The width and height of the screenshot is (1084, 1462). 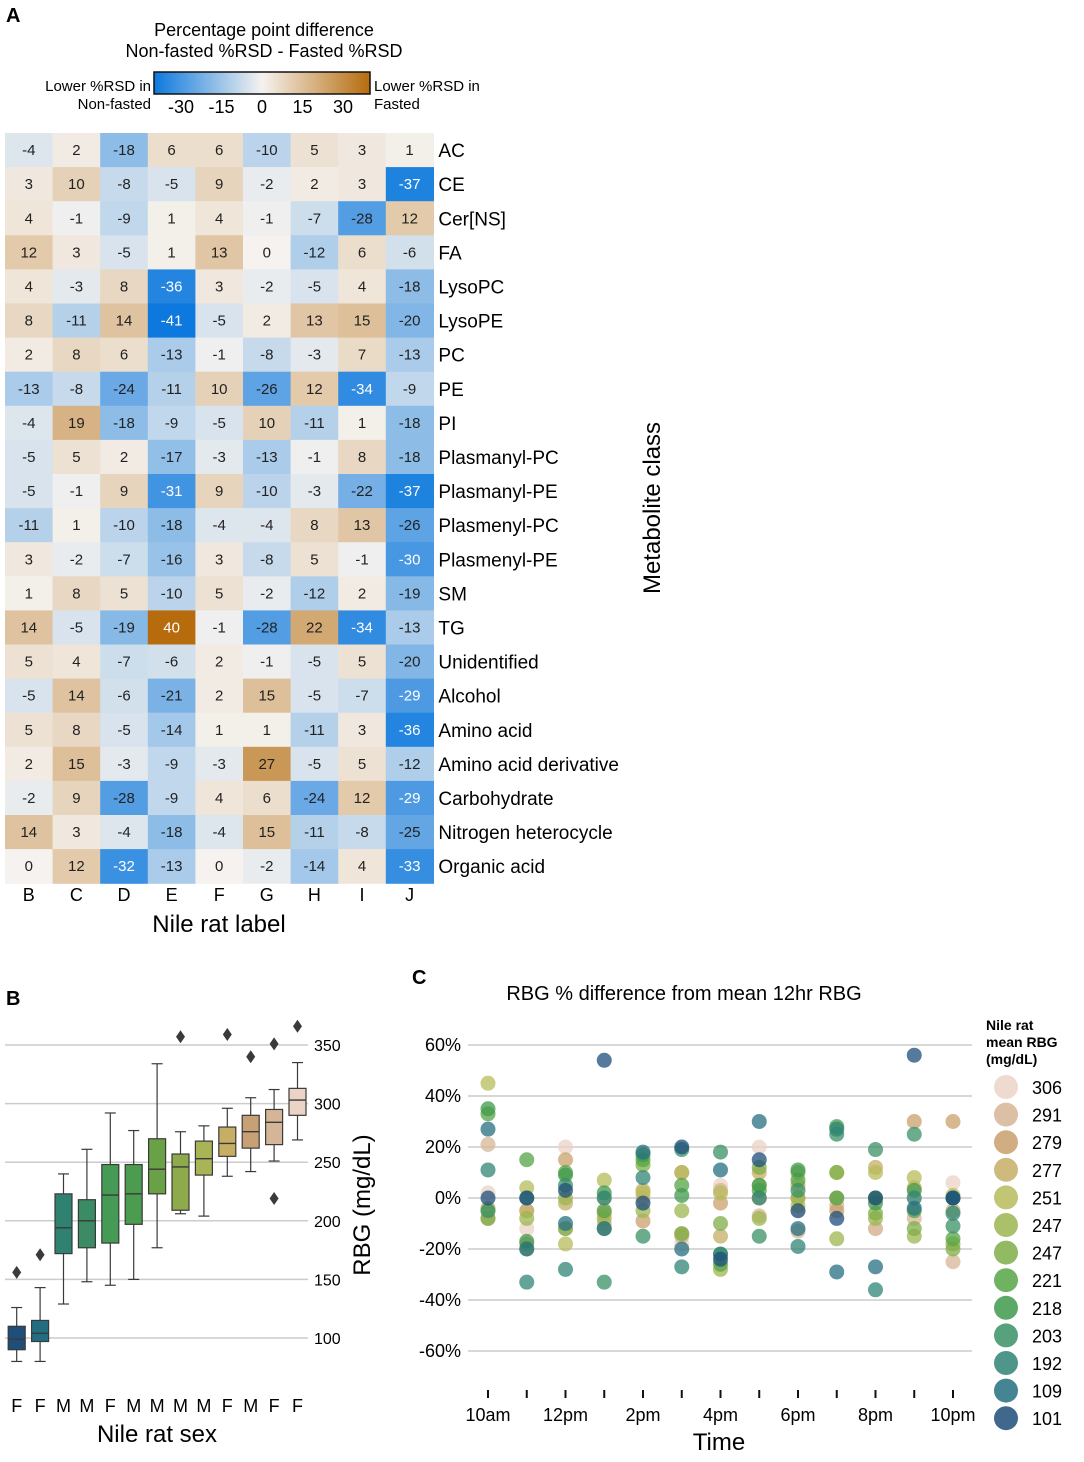 What do you see at coordinates (450, 390) in the screenshot?
I see `heatmap-row-label: PE` at bounding box center [450, 390].